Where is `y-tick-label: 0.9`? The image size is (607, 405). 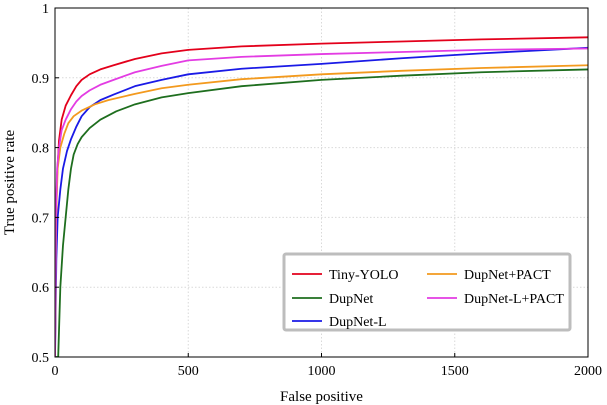 y-tick-label: 0.9 is located at coordinates (41, 79).